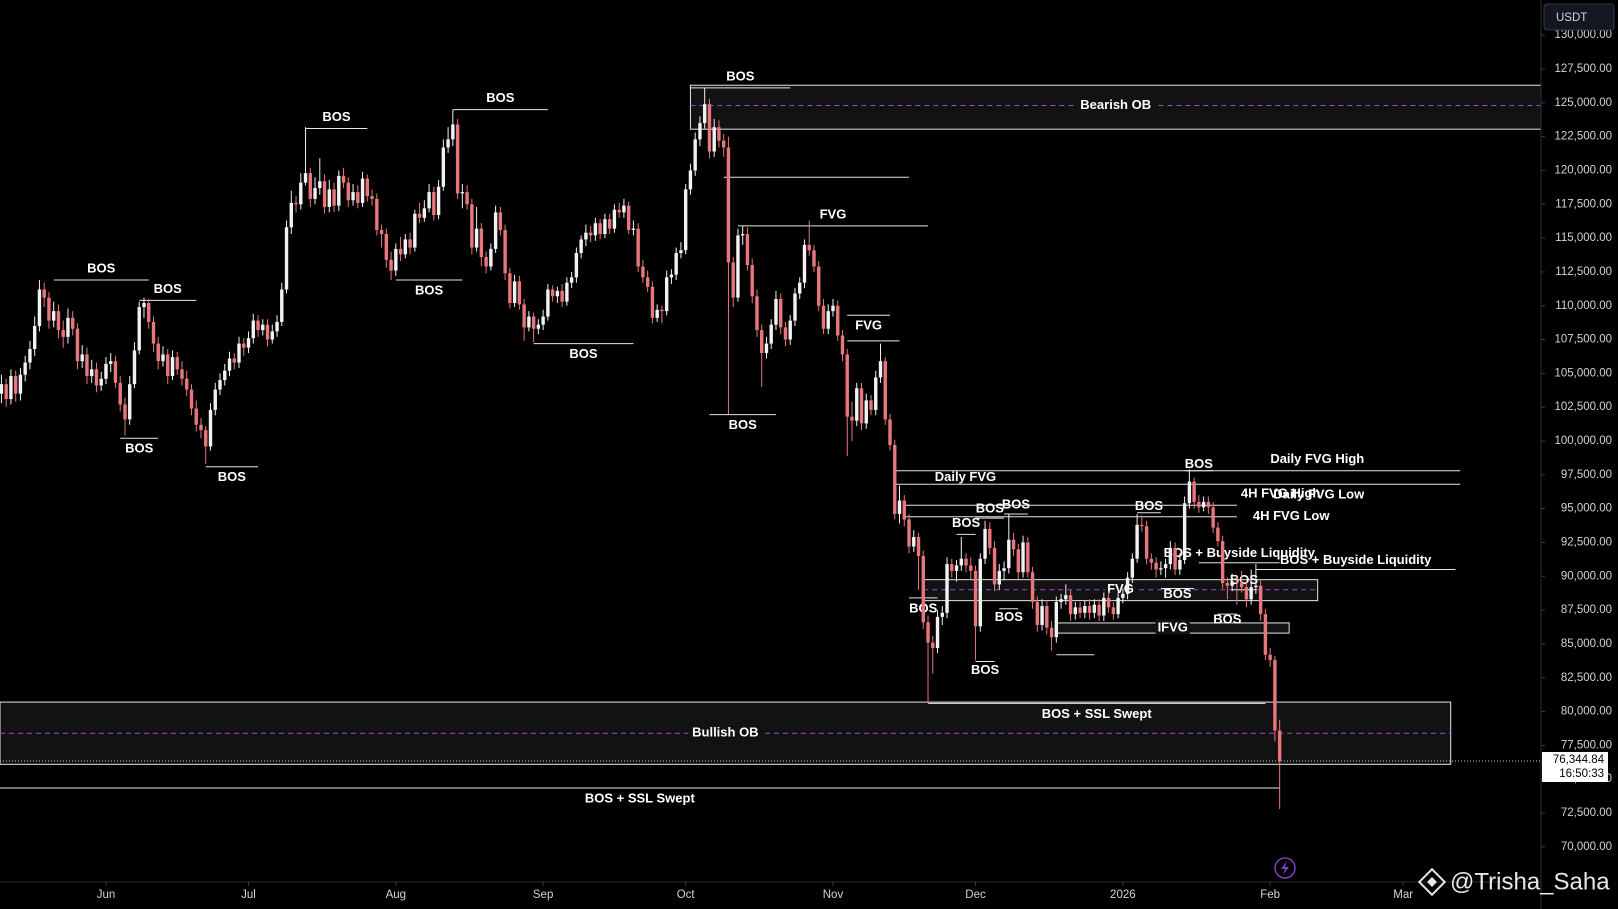 The height and width of the screenshot is (909, 1618). What do you see at coordinates (1583, 407) in the screenshot?
I see `y-tick-label: 102,500.00` at bounding box center [1583, 407].